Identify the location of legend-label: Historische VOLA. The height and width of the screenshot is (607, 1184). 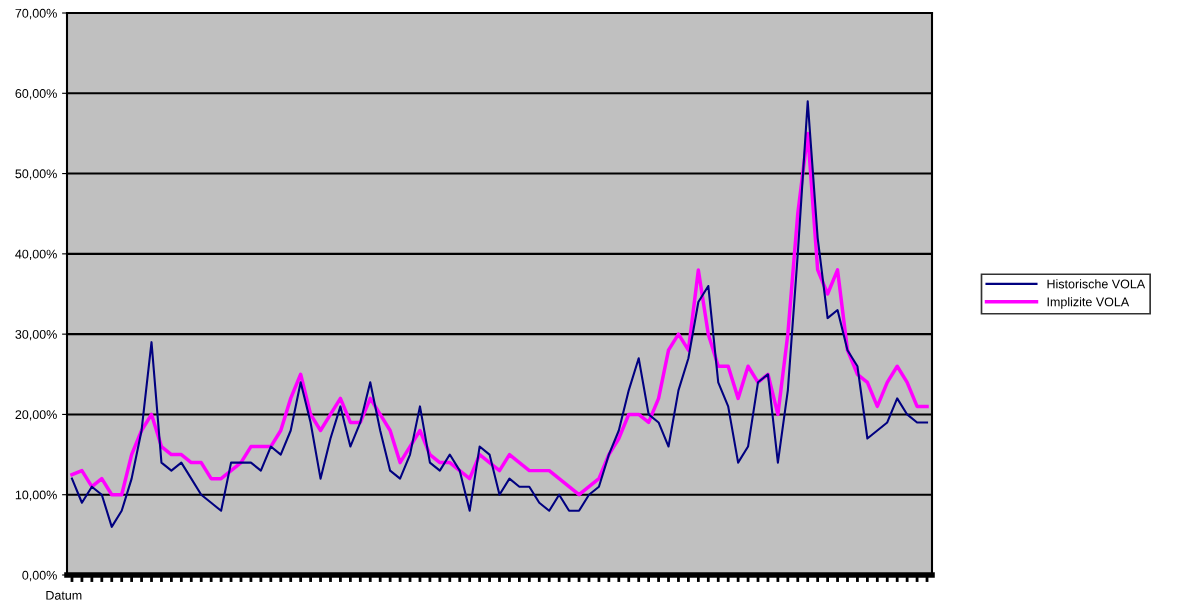
(1096, 284).